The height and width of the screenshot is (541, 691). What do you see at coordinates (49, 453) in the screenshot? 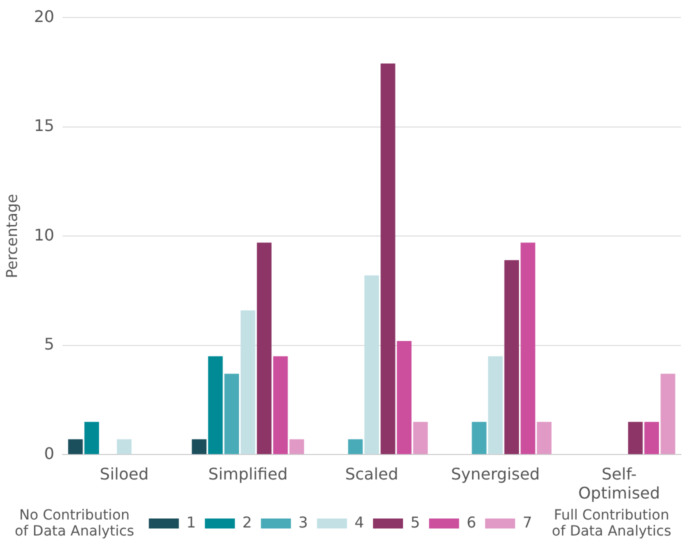
I see `y-tick-label: 0` at bounding box center [49, 453].